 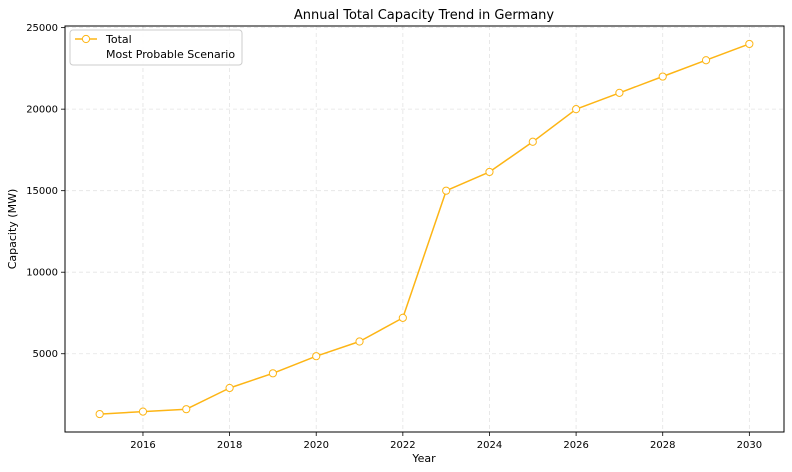 What do you see at coordinates (42, 273) in the screenshot?
I see `y-tick-label: 10000` at bounding box center [42, 273].